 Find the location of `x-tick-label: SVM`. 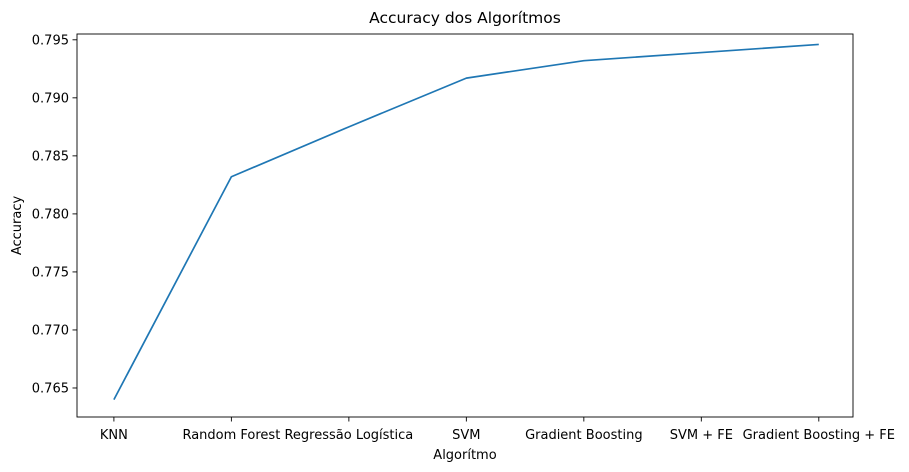

x-tick-label: SVM is located at coordinates (466, 435).